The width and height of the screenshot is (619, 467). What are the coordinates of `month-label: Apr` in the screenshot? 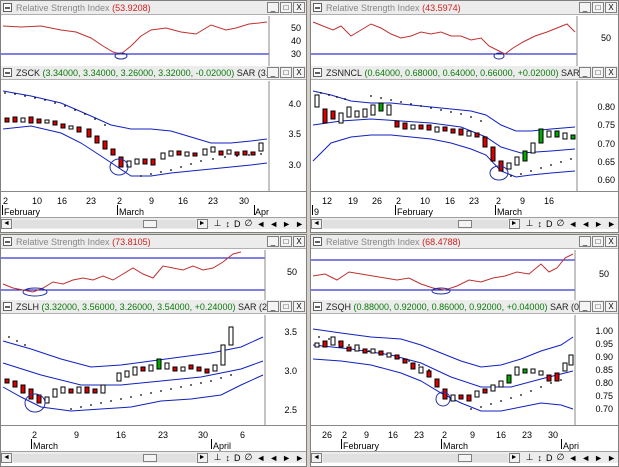 It's located at (262, 212).